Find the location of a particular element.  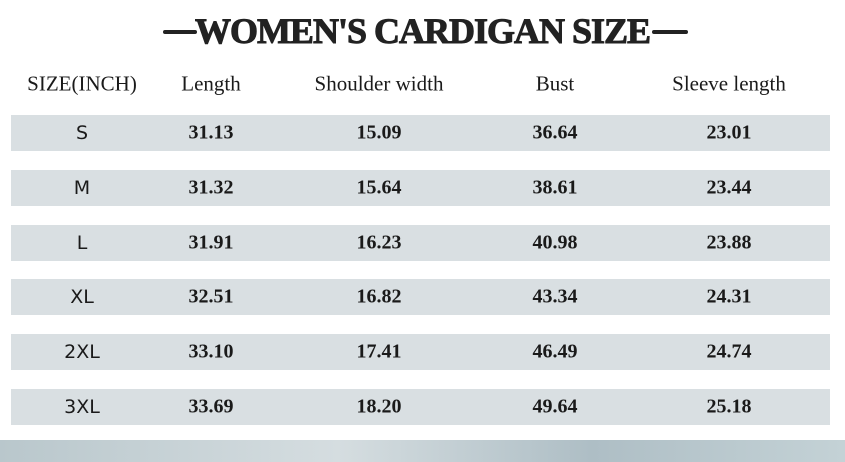

measurement: 23.44 is located at coordinates (729, 187).